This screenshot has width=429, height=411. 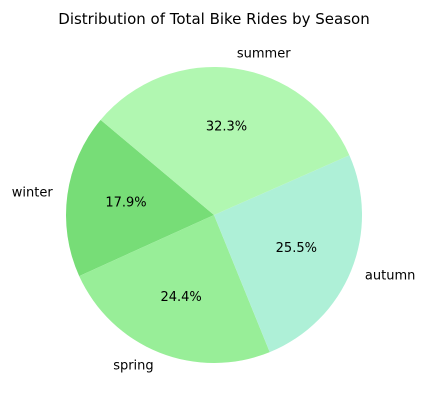 I want to click on slice-percent-summer: 32.3%, so click(x=226, y=127).